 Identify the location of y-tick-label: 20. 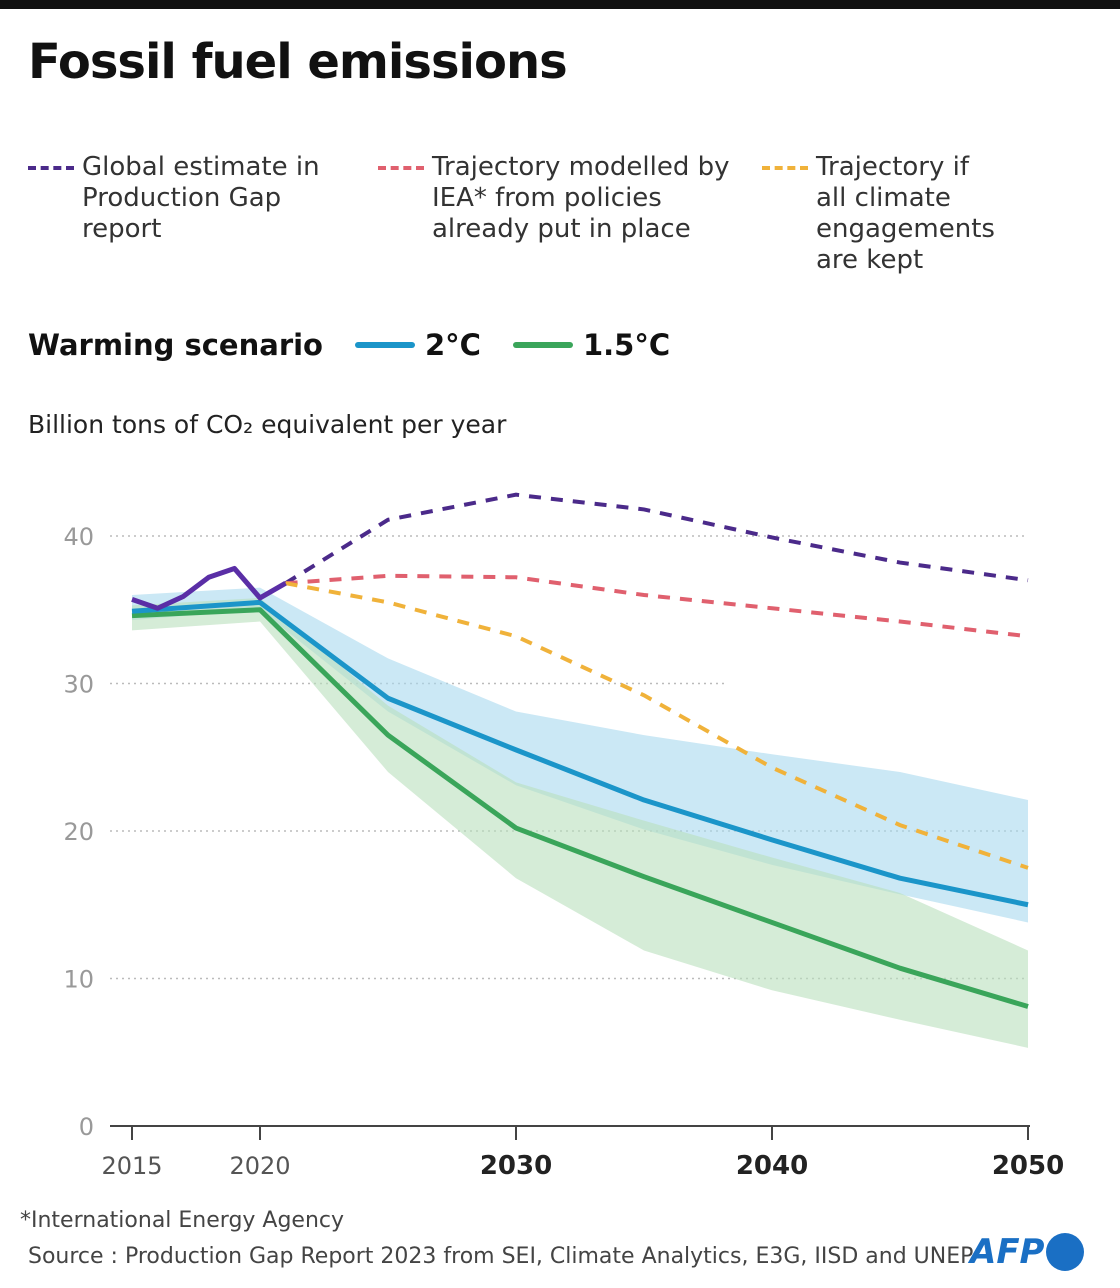
(78, 832).